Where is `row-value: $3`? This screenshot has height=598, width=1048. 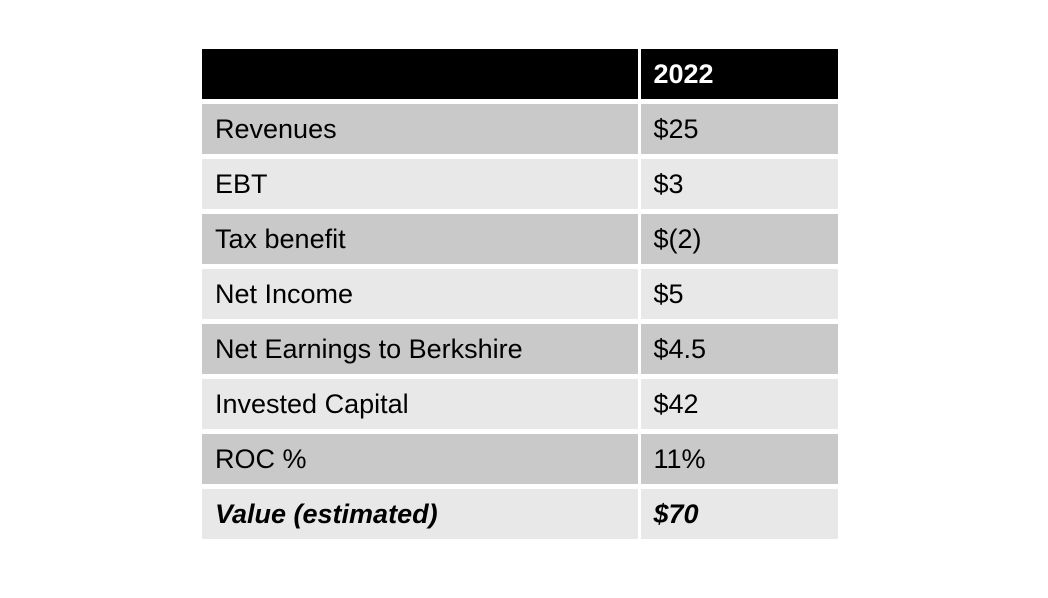
row-value: $3 is located at coordinates (738, 184).